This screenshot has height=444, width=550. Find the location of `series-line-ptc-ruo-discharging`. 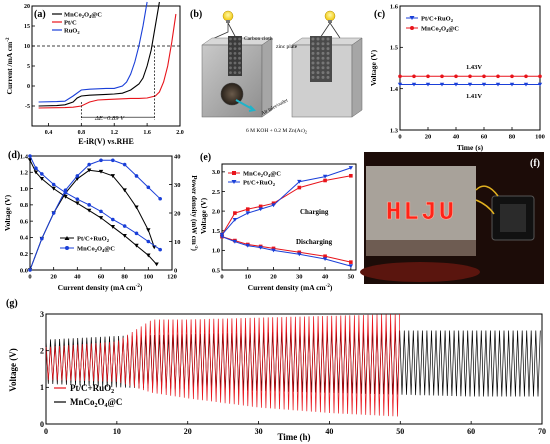

series-line-ptc-ruo-discharging is located at coordinates (286, 251).